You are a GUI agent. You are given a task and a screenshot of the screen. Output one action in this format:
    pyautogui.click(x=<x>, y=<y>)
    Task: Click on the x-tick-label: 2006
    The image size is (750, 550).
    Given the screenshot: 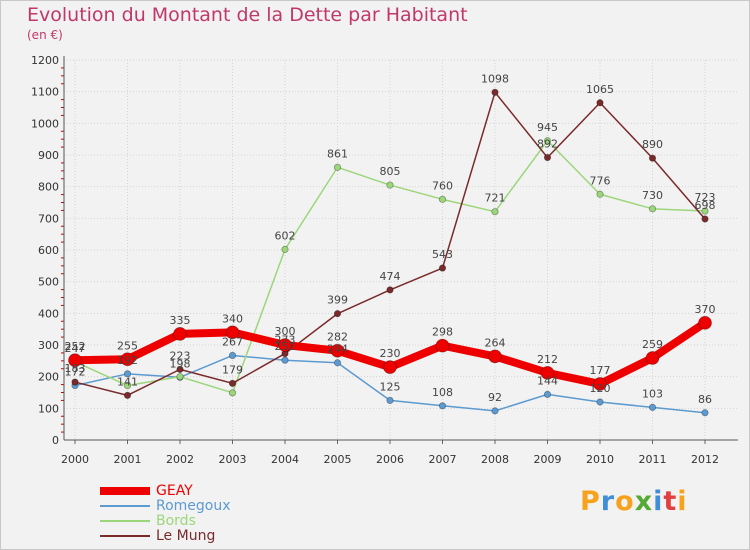 What is the action you would take?
    pyautogui.click(x=390, y=459)
    